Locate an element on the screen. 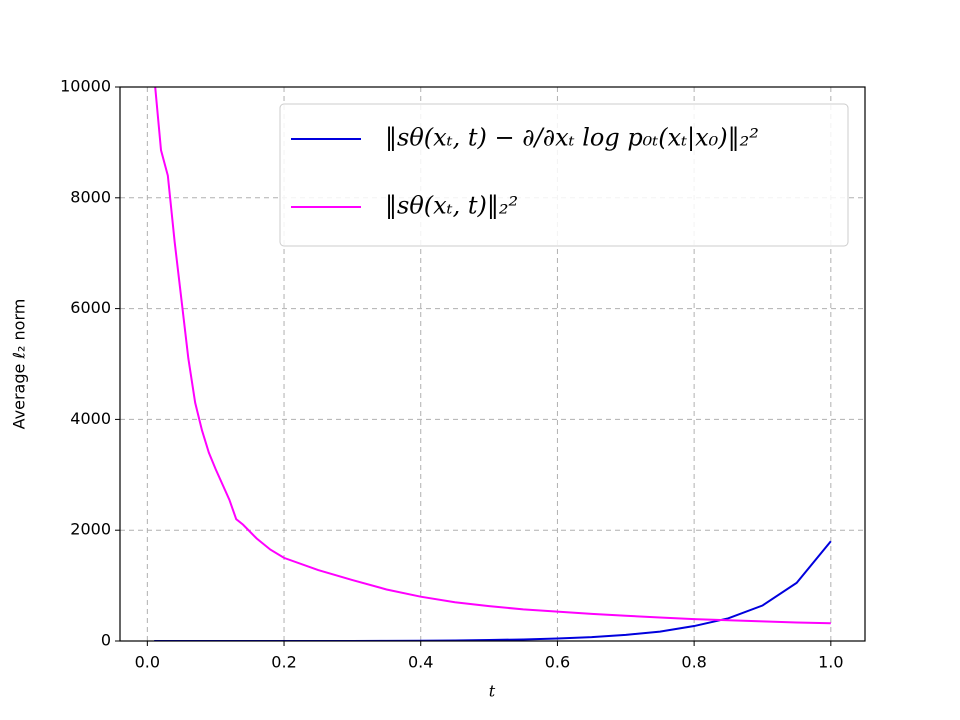 Image resolution: width=960 pixels, height=720 pixels. x-tick-label: 1.0 is located at coordinates (830, 662).